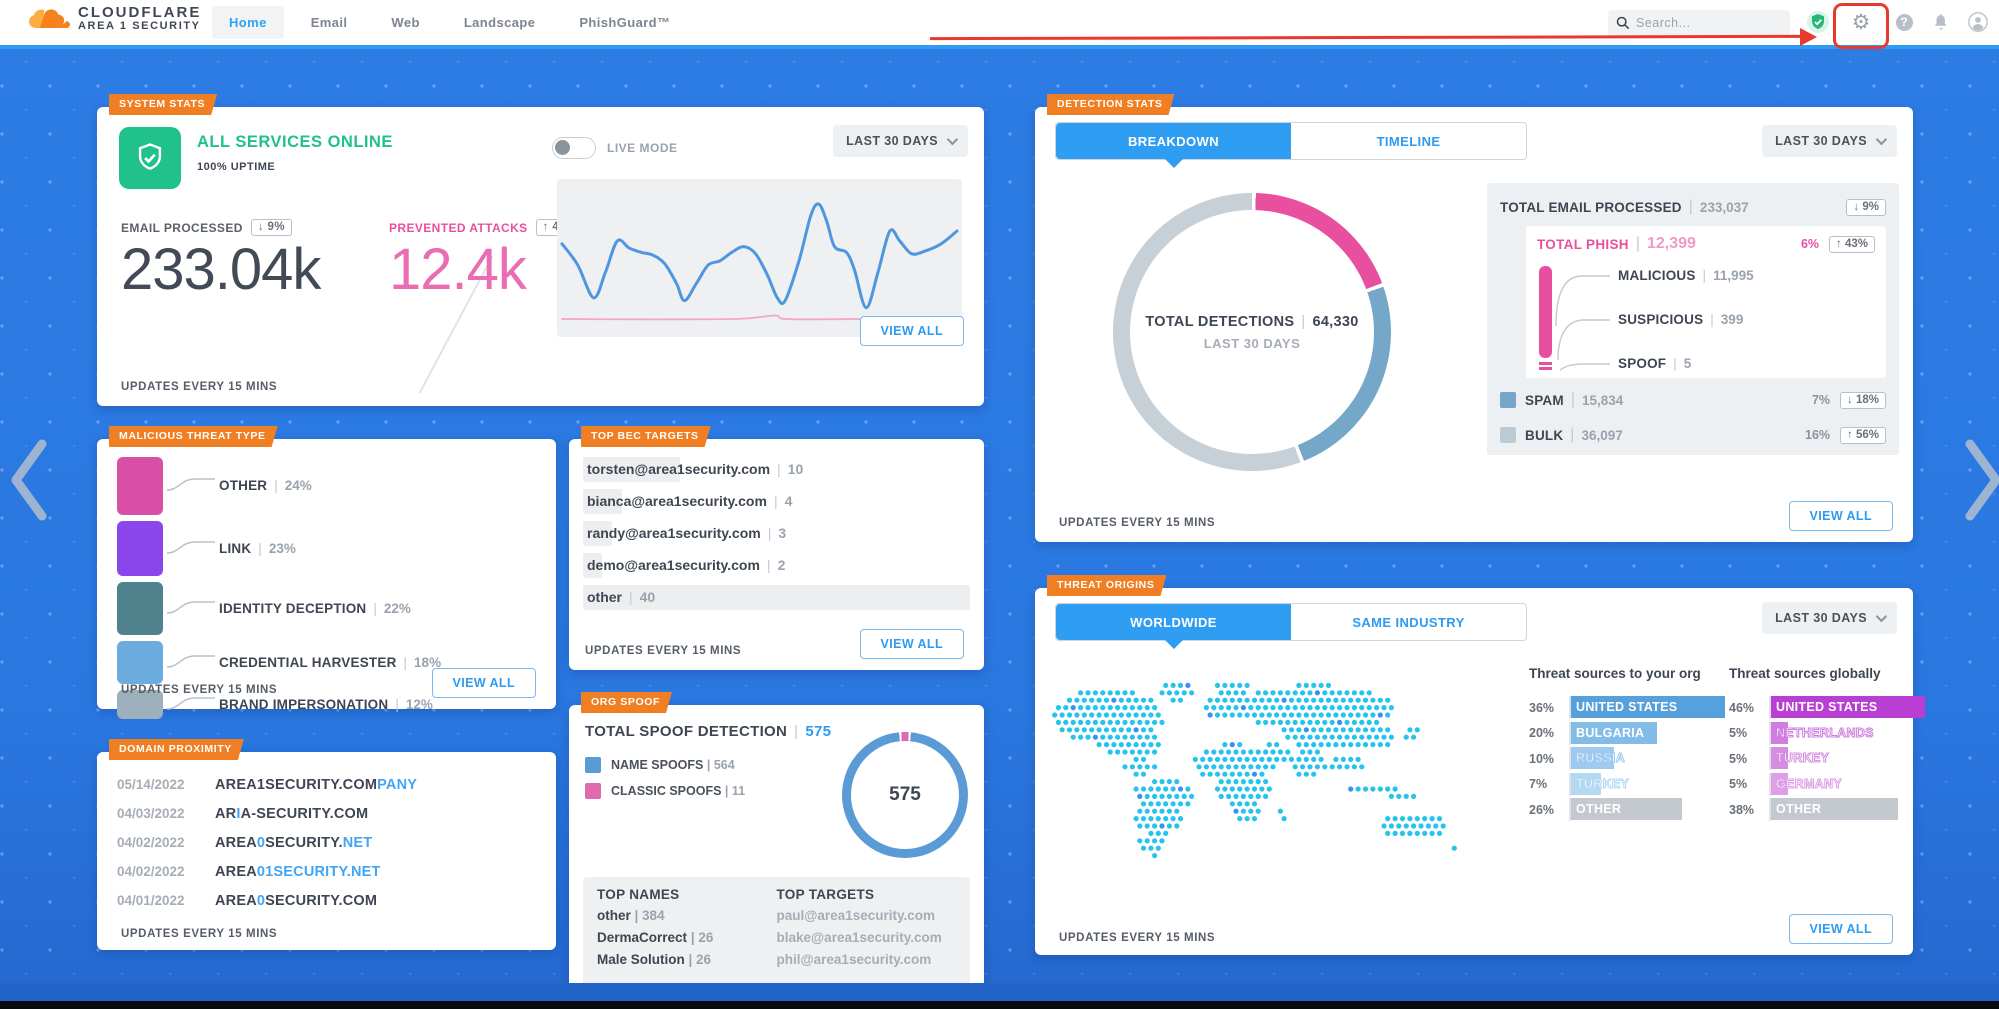 The image size is (1999, 1009). I want to click on origin-row: 46% UNITED STATES, so click(1827, 708).